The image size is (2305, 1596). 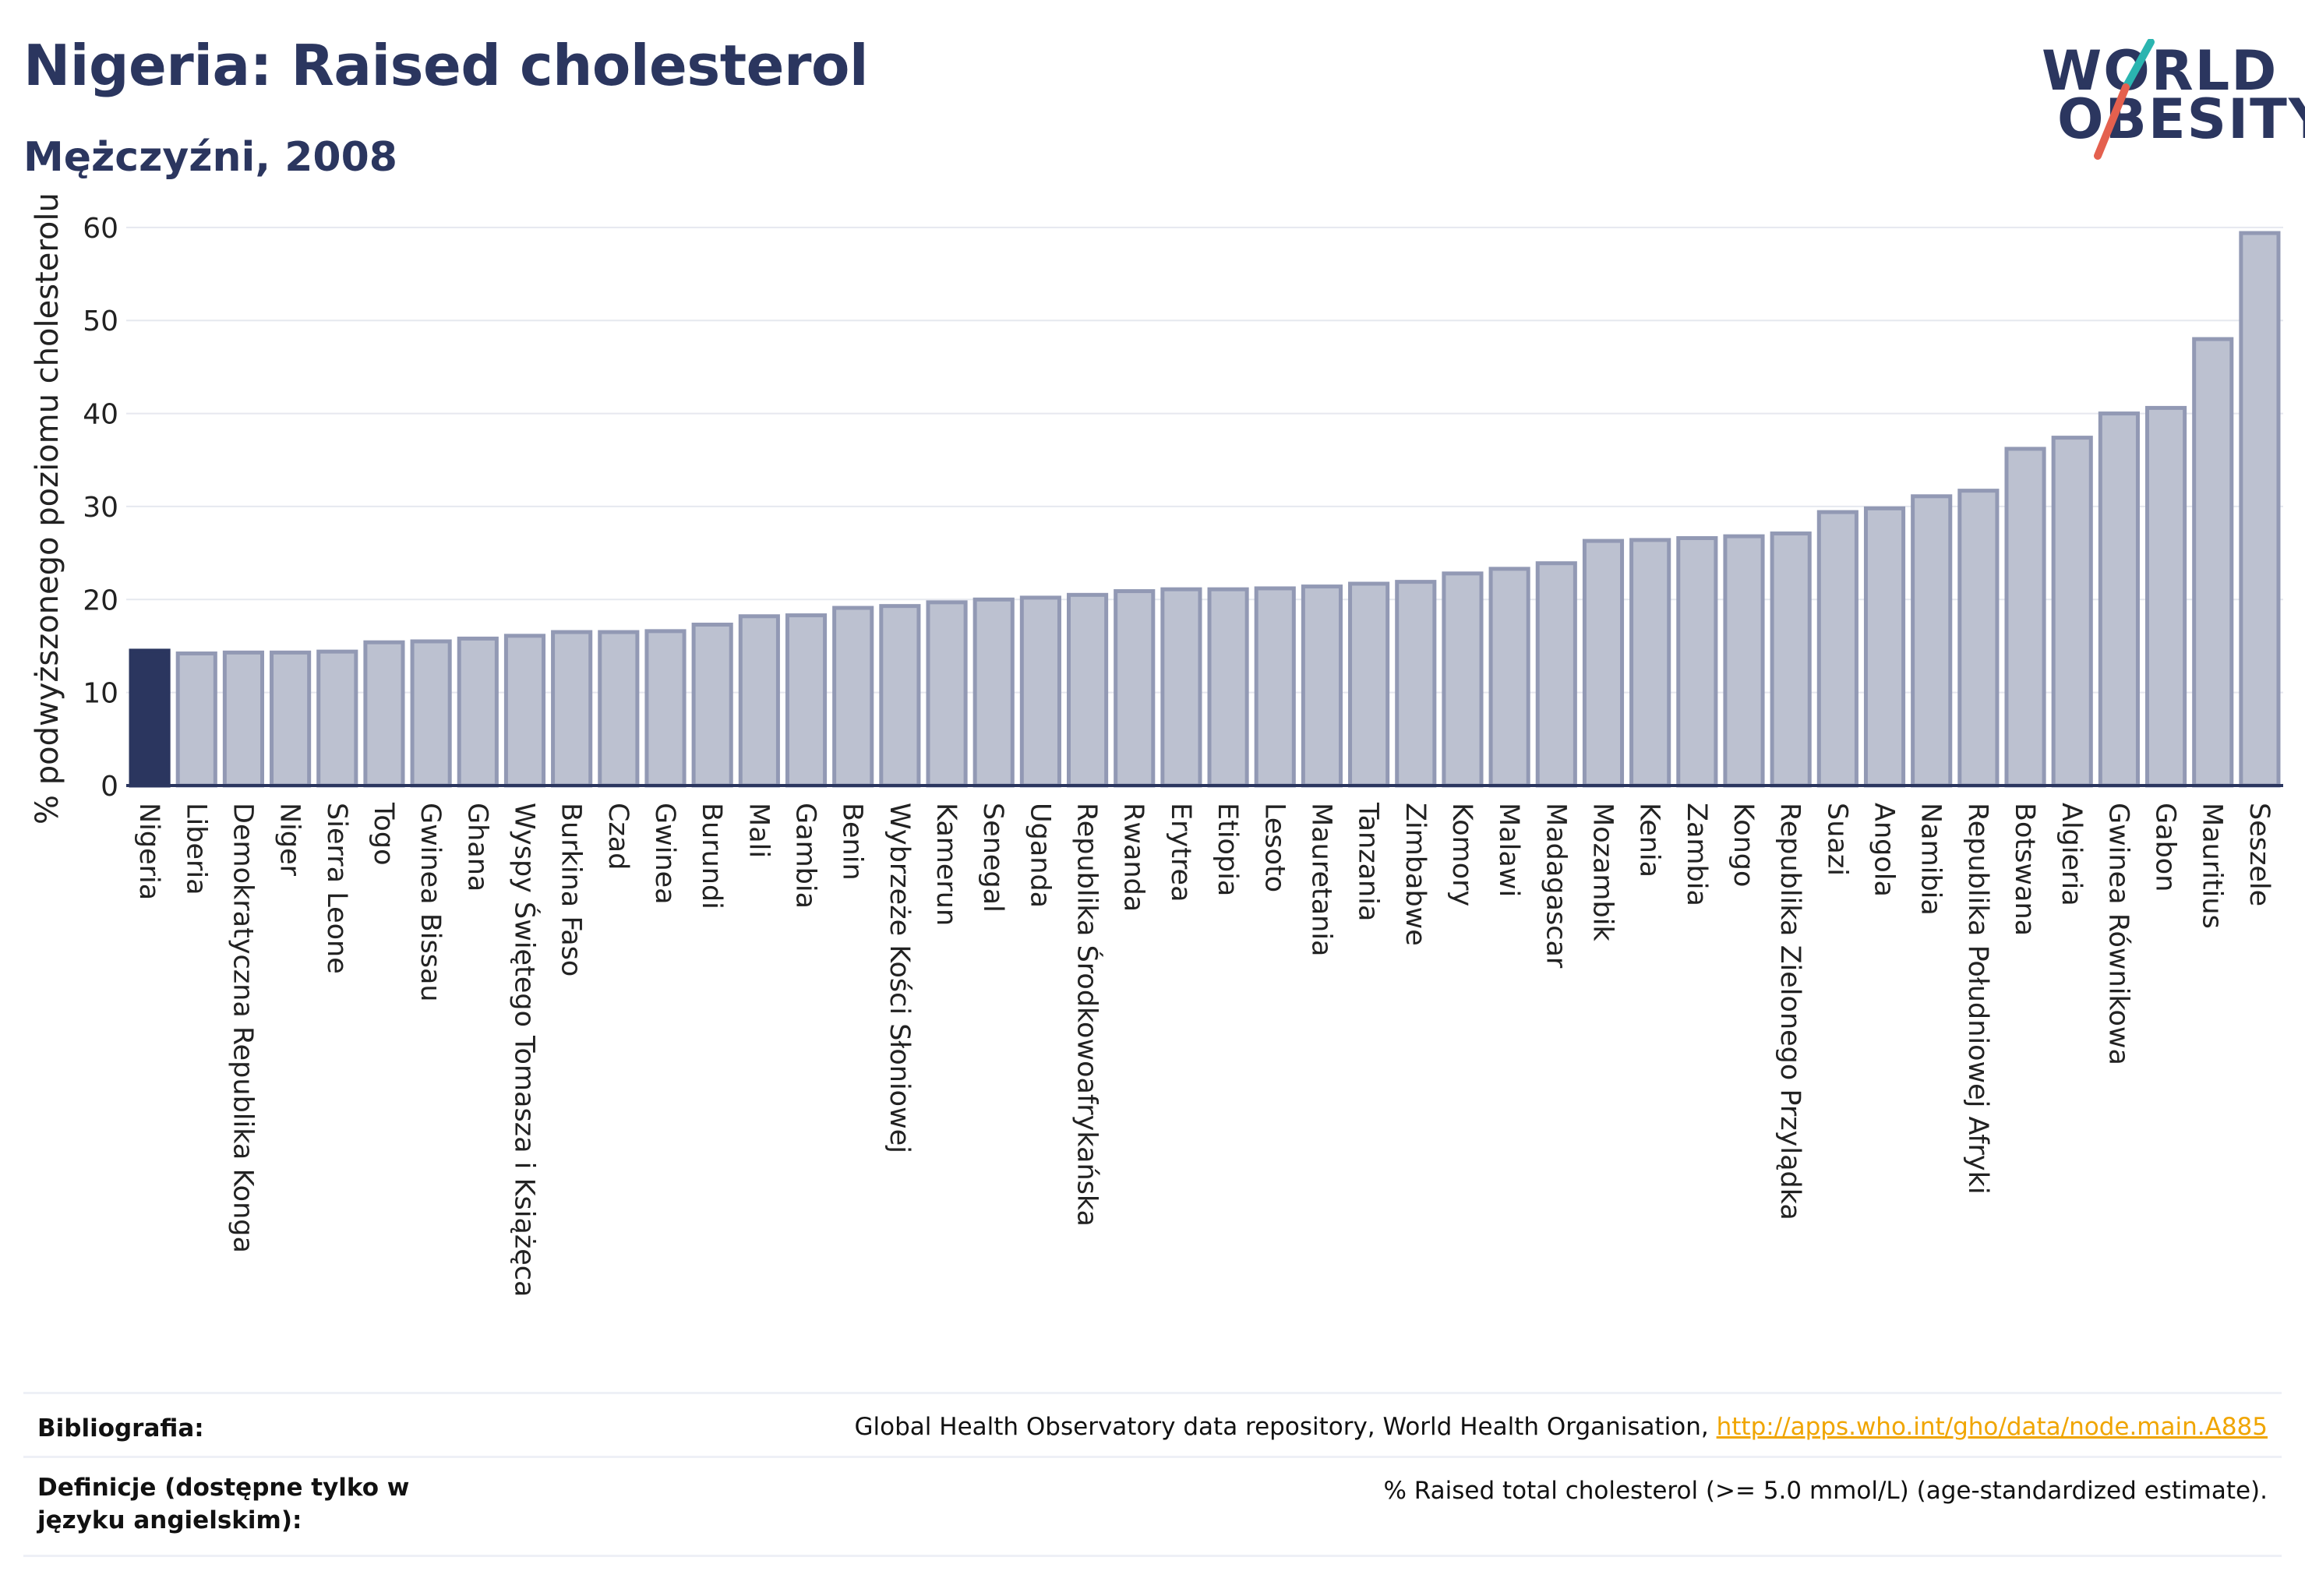 What do you see at coordinates (337, 718) in the screenshot?
I see `bar-sierra-leone` at bounding box center [337, 718].